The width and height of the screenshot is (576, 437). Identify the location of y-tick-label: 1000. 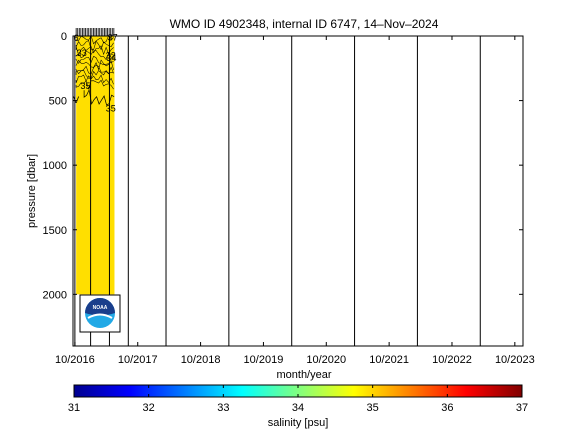
(55, 166).